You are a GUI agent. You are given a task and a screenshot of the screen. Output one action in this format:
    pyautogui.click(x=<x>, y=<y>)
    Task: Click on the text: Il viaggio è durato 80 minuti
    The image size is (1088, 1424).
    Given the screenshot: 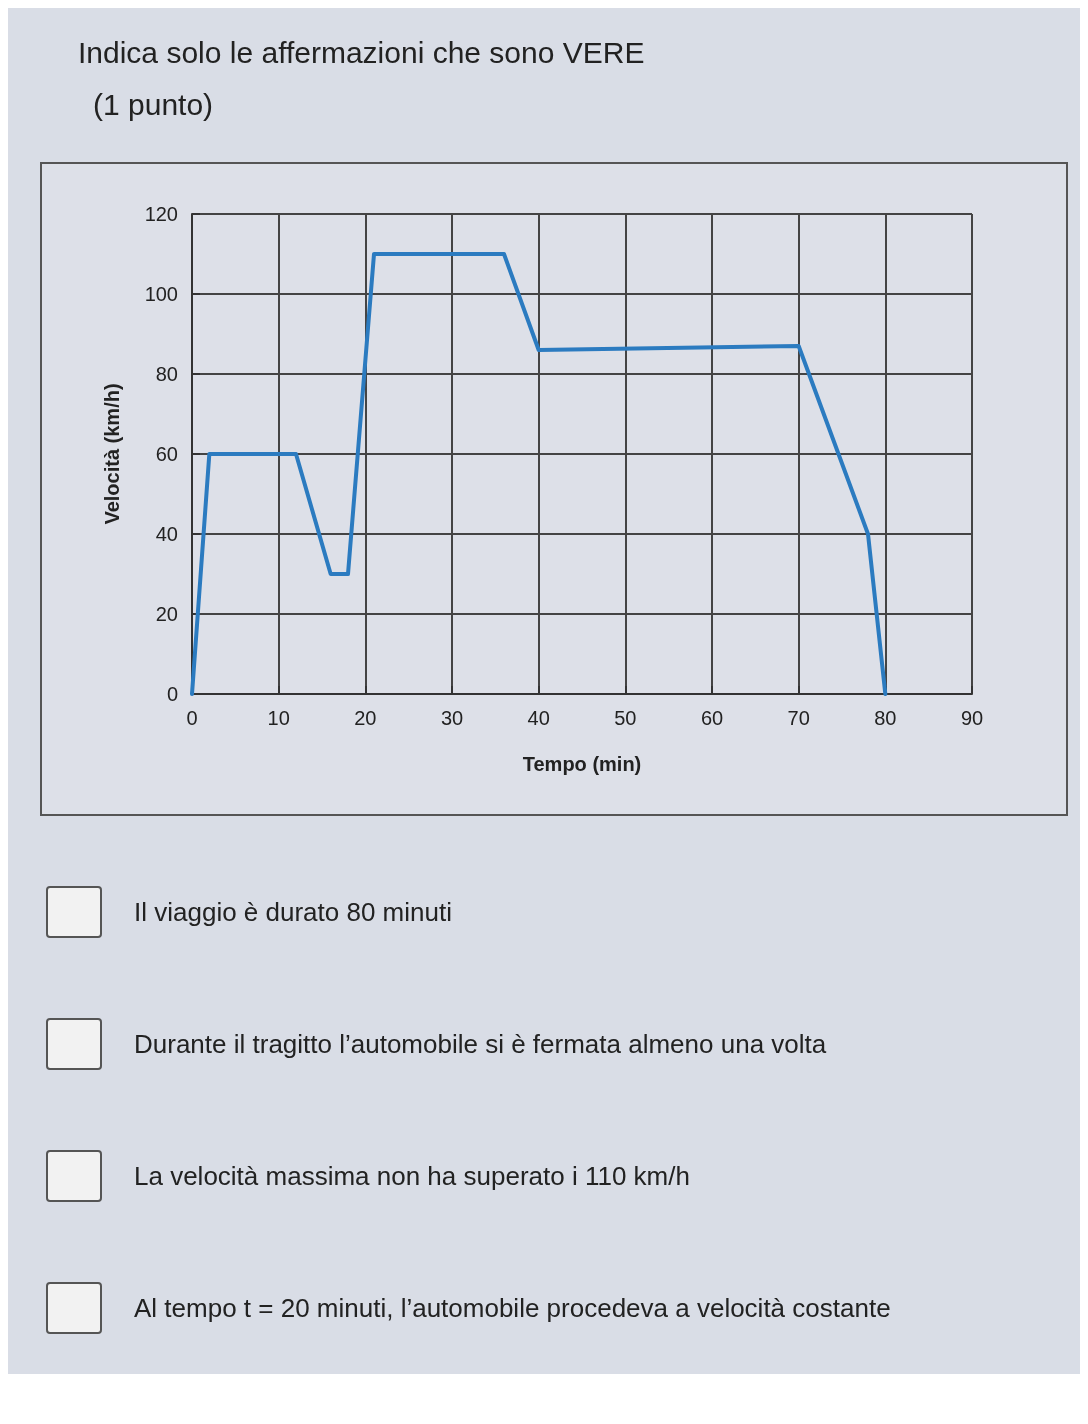 What is the action you would take?
    pyautogui.click(x=293, y=912)
    